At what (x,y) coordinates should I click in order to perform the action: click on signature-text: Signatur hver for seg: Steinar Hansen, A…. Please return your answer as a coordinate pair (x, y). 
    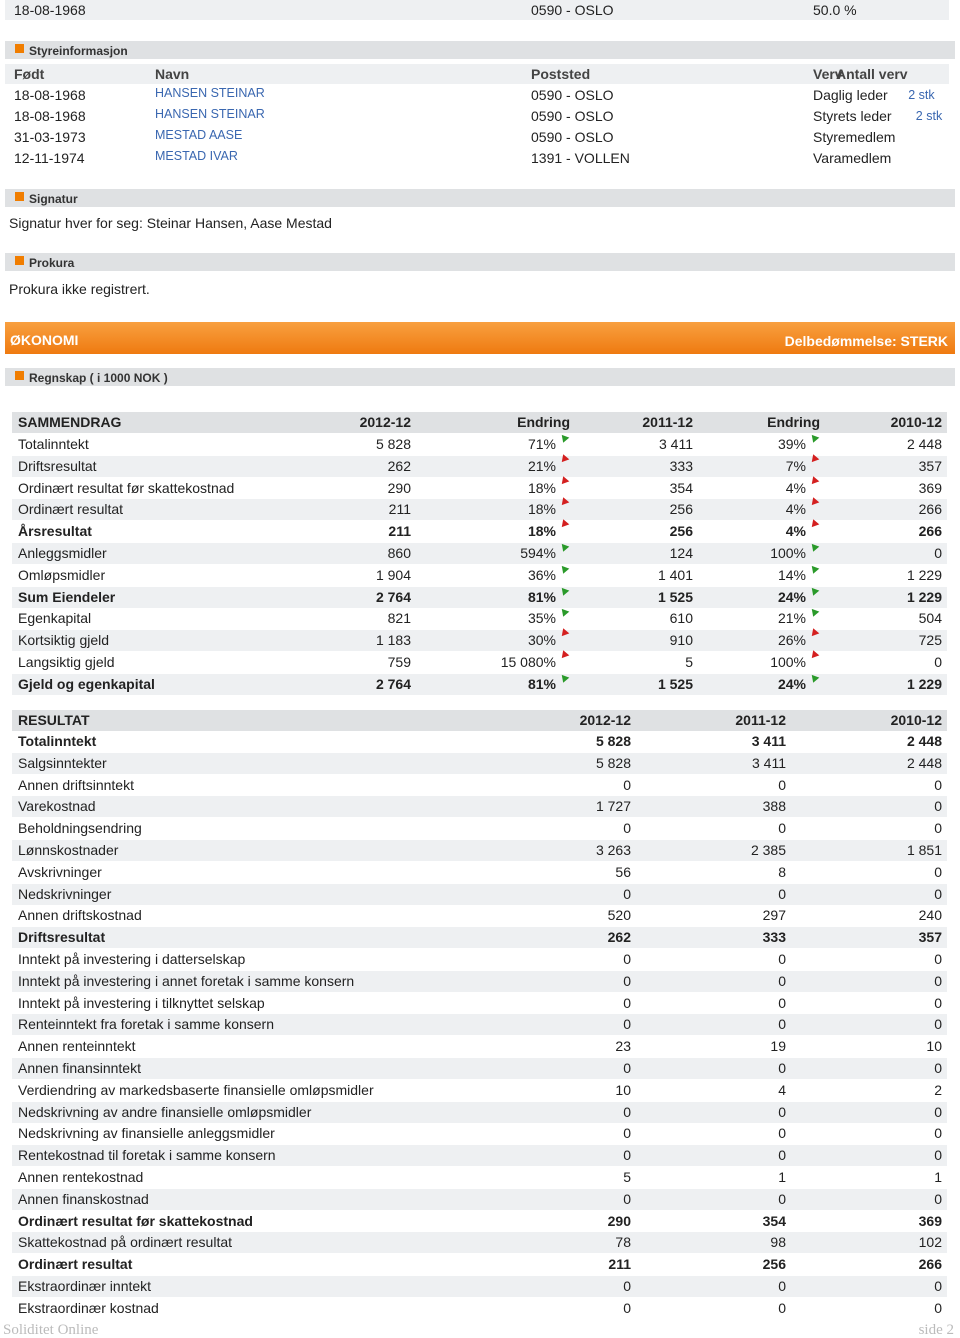
    Looking at the image, I should click on (170, 223).